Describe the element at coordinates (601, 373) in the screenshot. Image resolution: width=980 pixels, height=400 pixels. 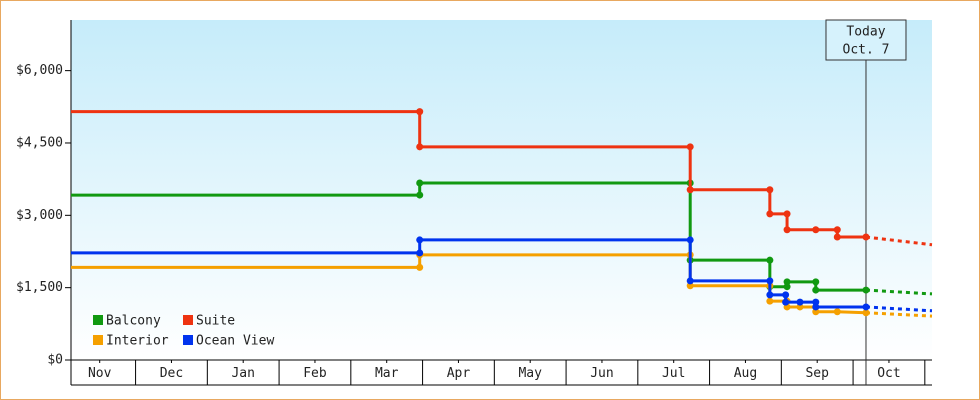
I see `x-tick-label: Jun` at that location.